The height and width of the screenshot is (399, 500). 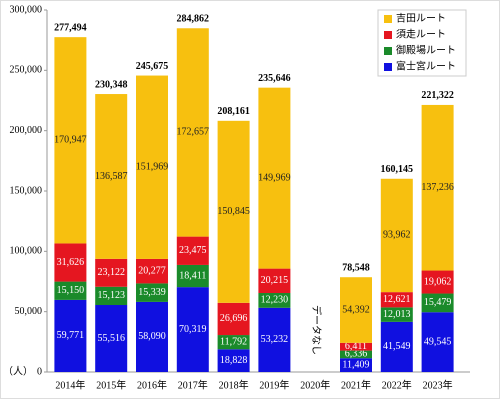 I want to click on value-label: 11,792, so click(x=233, y=341).